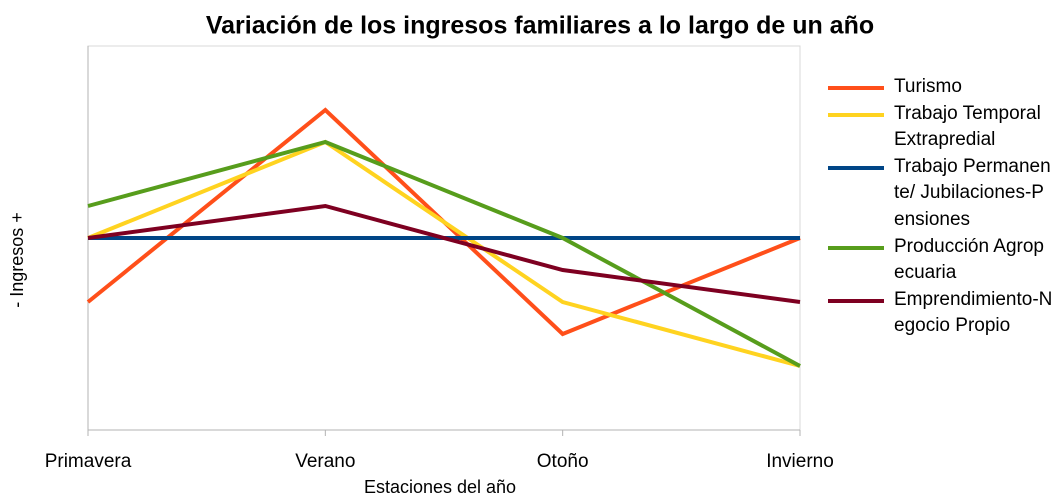  Describe the element at coordinates (17, 260) in the screenshot. I see `y-axis-label: - Ingresos +` at that location.